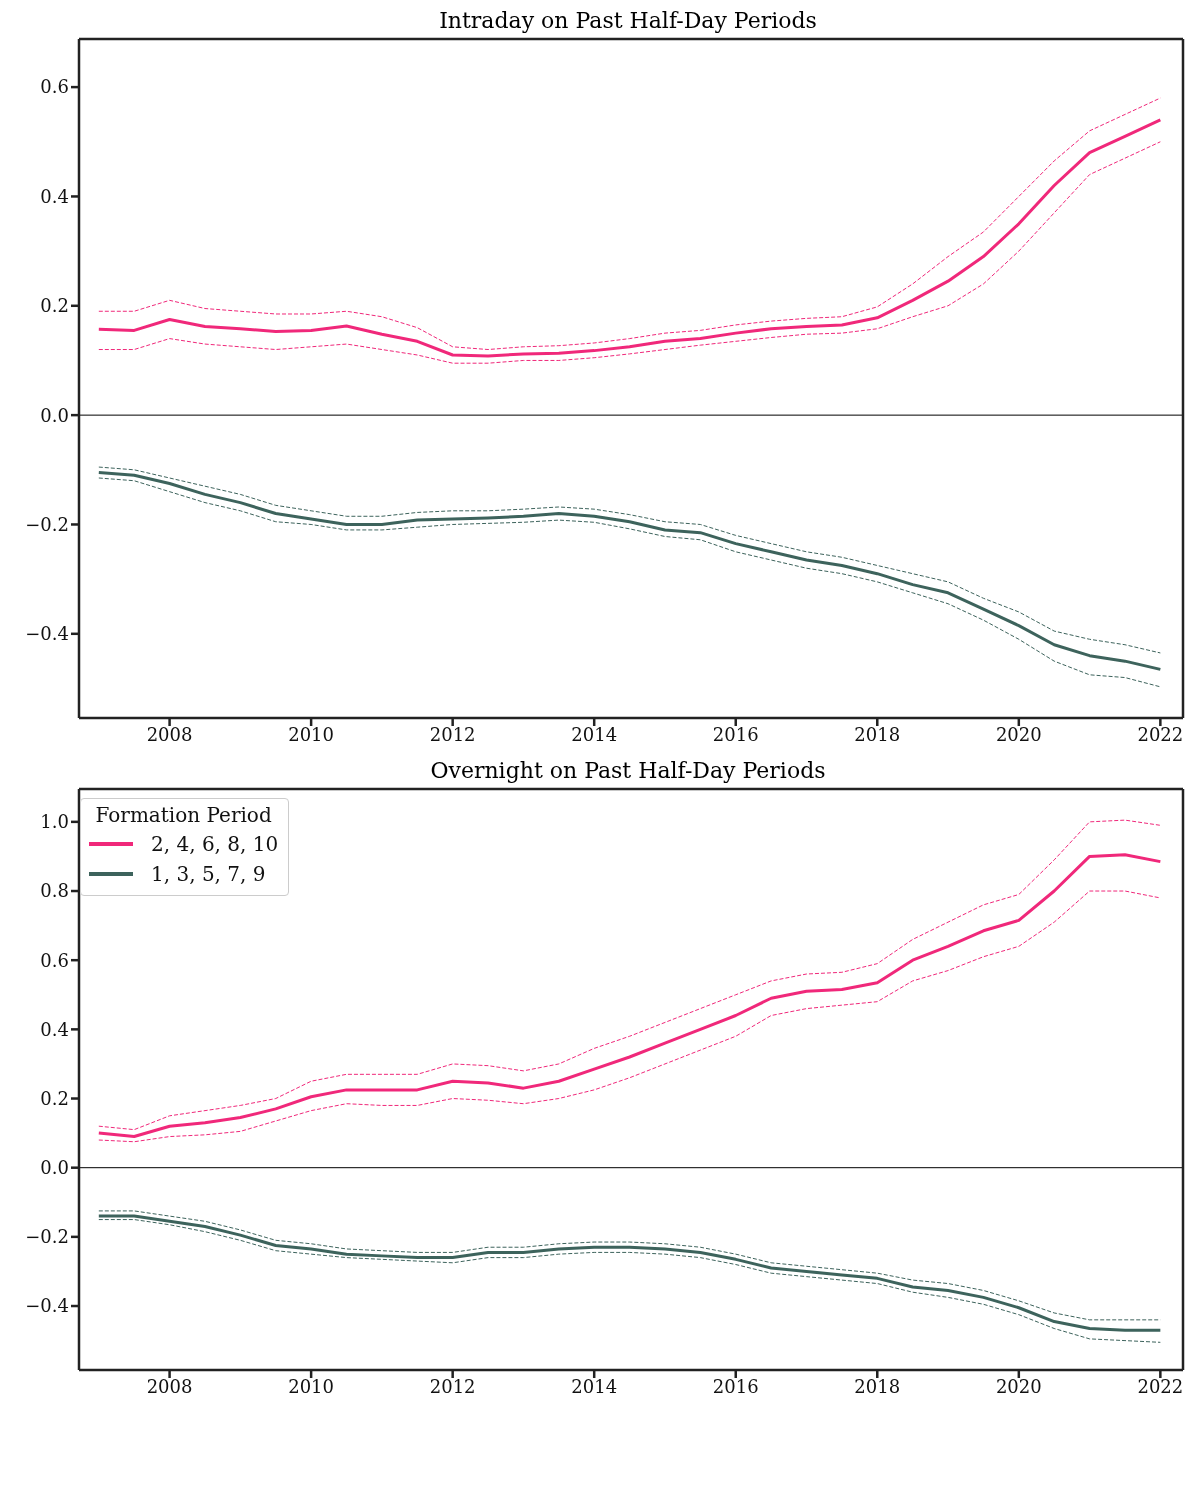 This screenshot has height=1506, width=1203. I want to click on chart-title: Intraday on Past Half-Day Periods, so click(628, 21).